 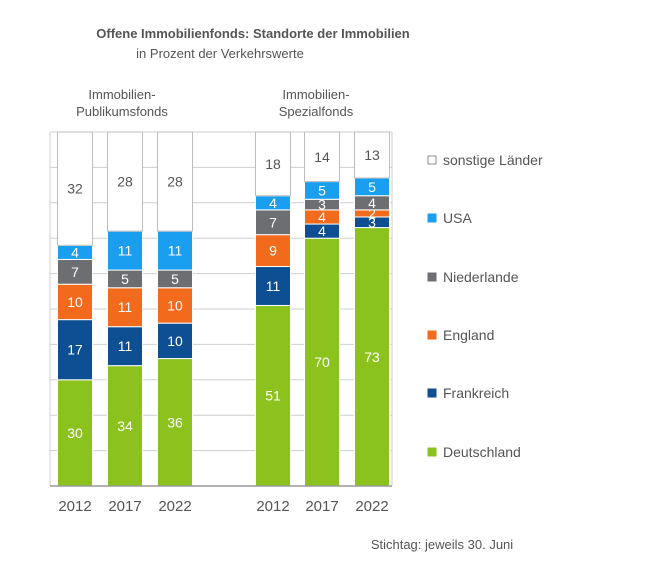 I want to click on legend-label: Frankreich, so click(x=476, y=393).